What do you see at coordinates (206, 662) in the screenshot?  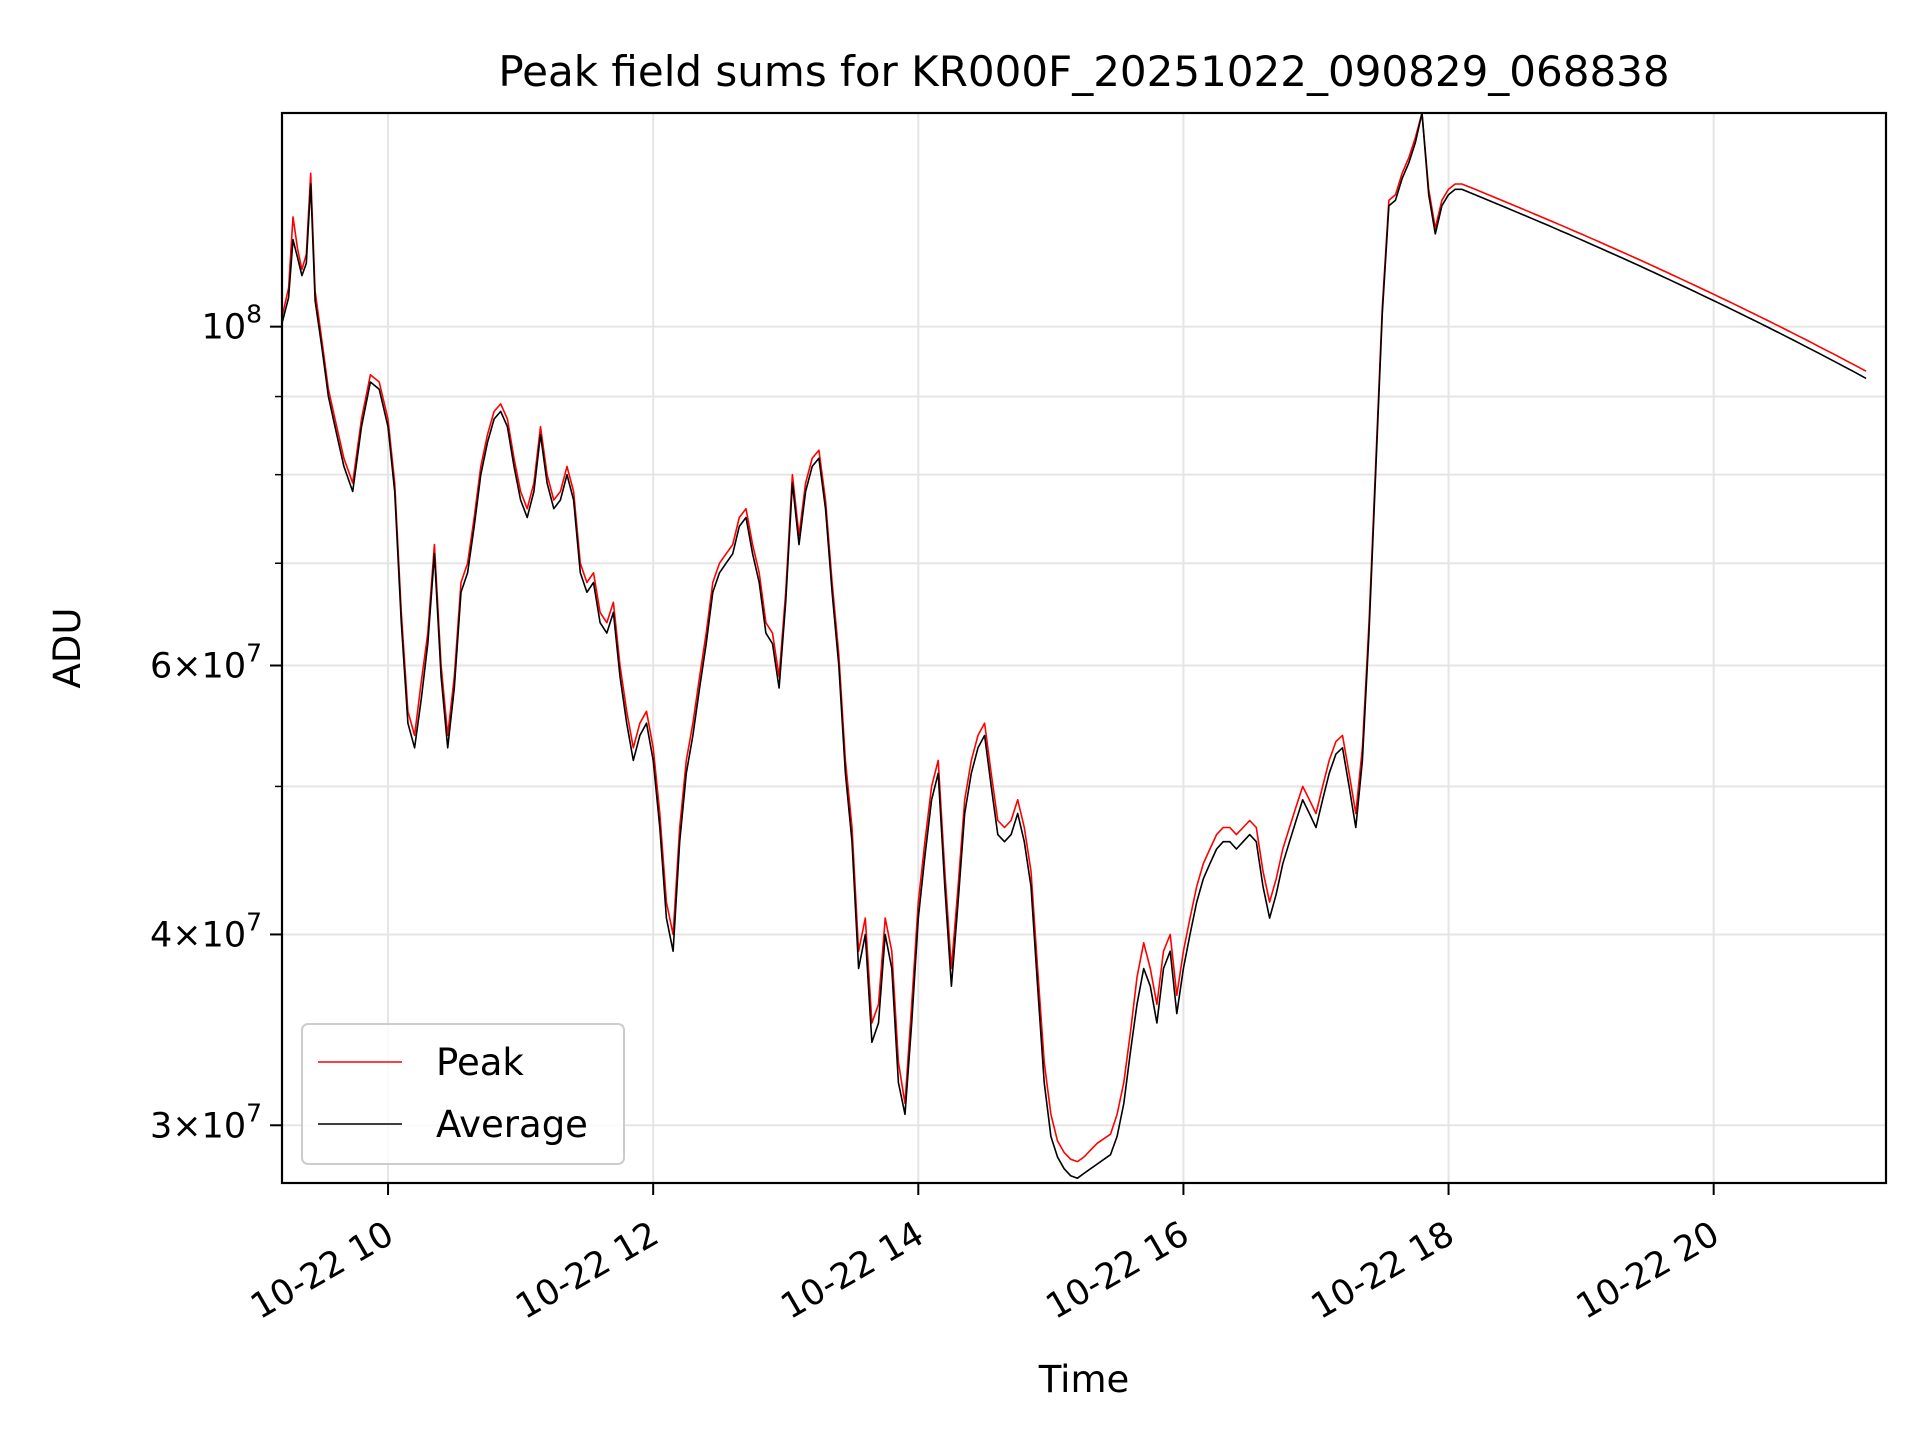 I see `y-tick-label: 6×107` at bounding box center [206, 662].